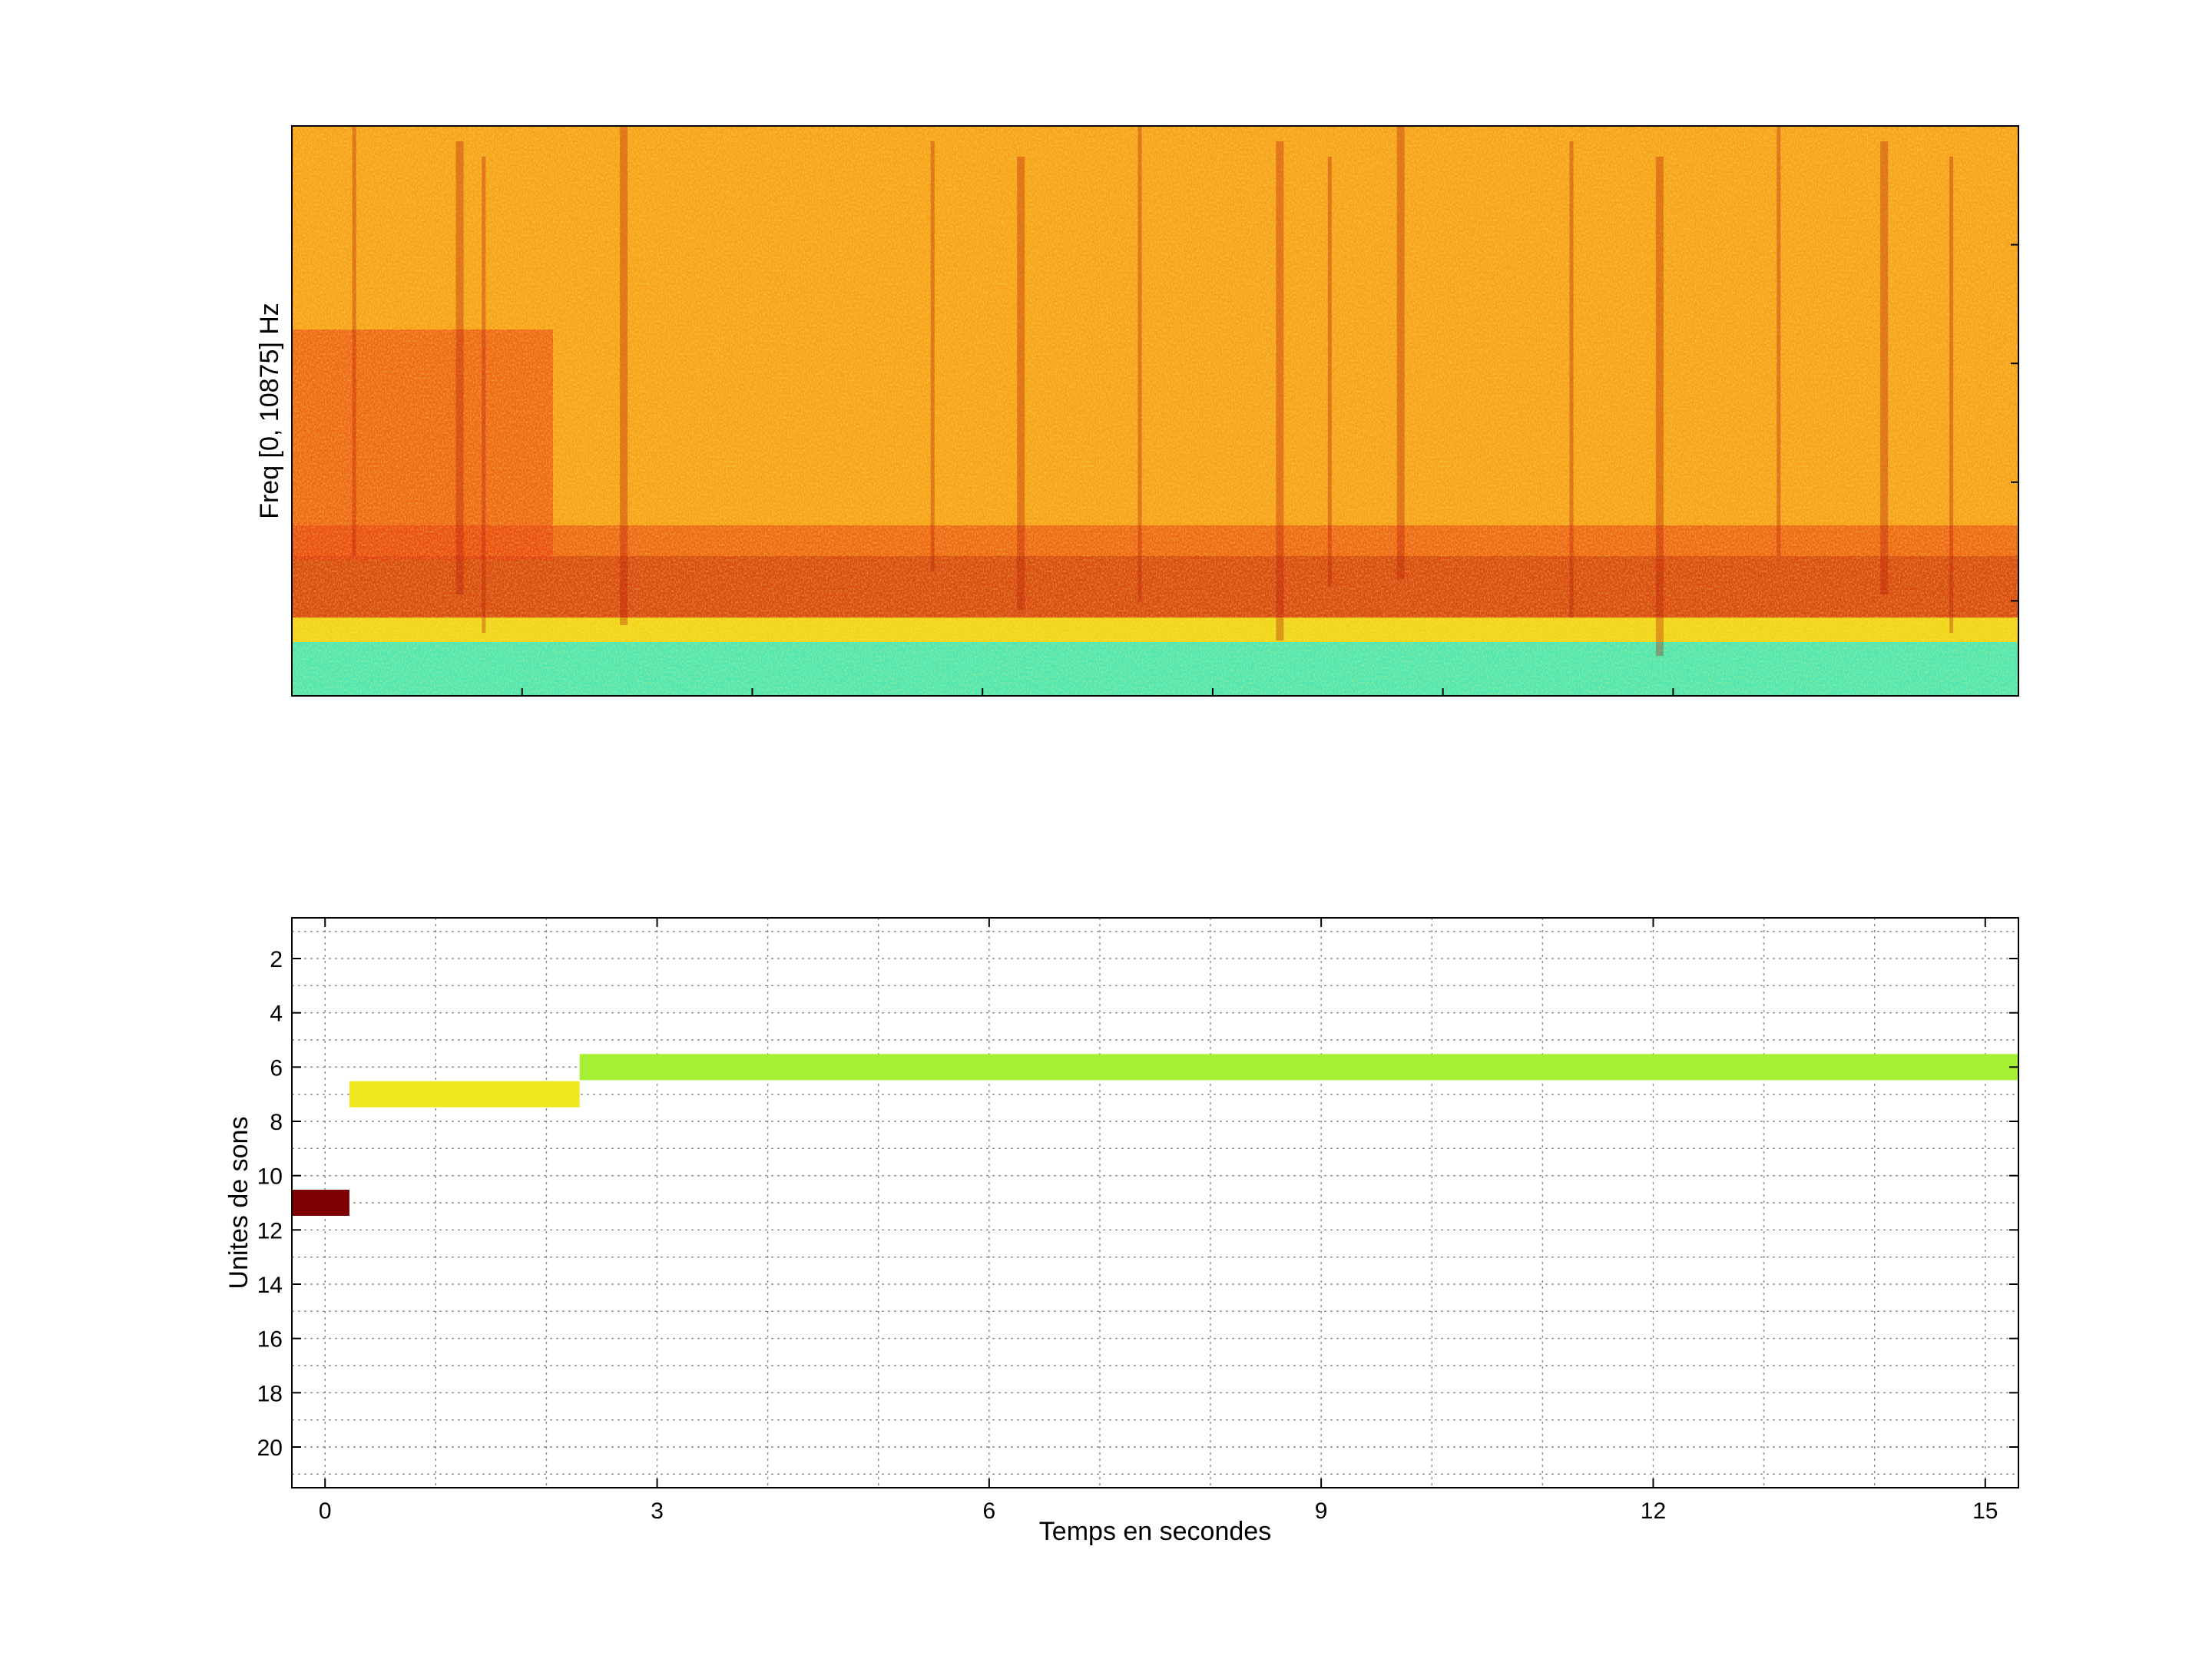  Describe the element at coordinates (276, 1122) in the screenshot. I see `units-y-tick-label: 8` at that location.